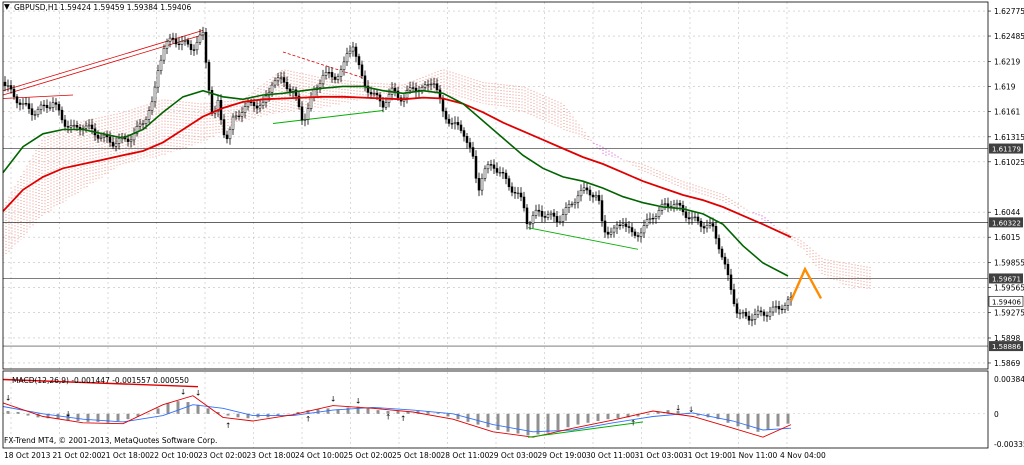 Image resolution: width=1024 pixels, height=465 pixels. I want to click on forecast-path, so click(806, 284).